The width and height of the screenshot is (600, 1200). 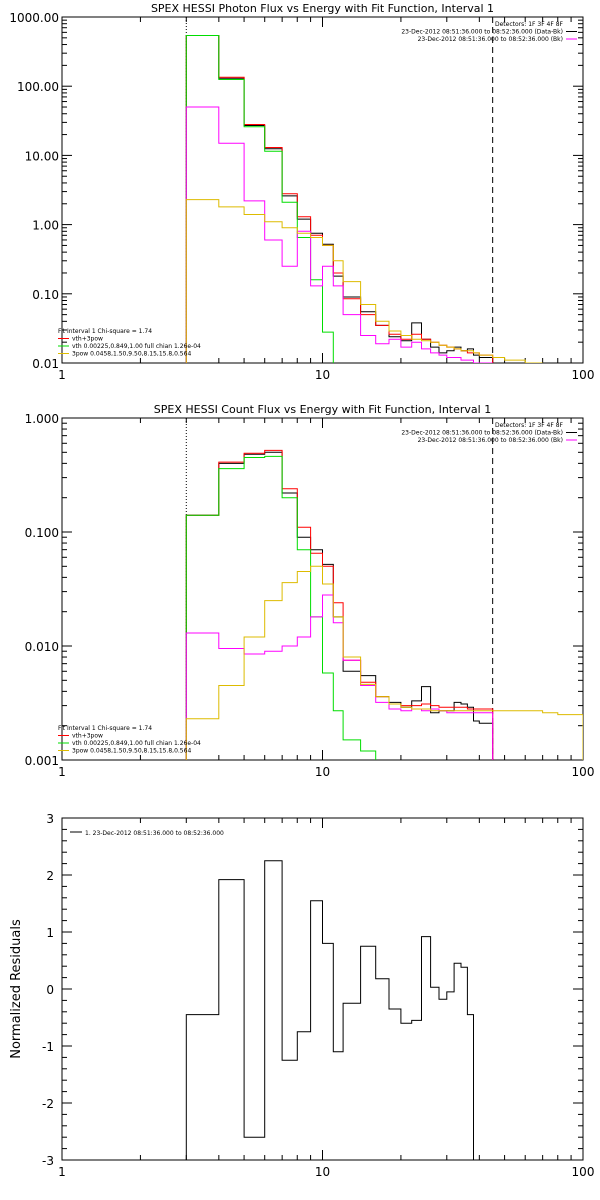 I want to click on y-tick-label: -2, so click(x=48, y=1104).